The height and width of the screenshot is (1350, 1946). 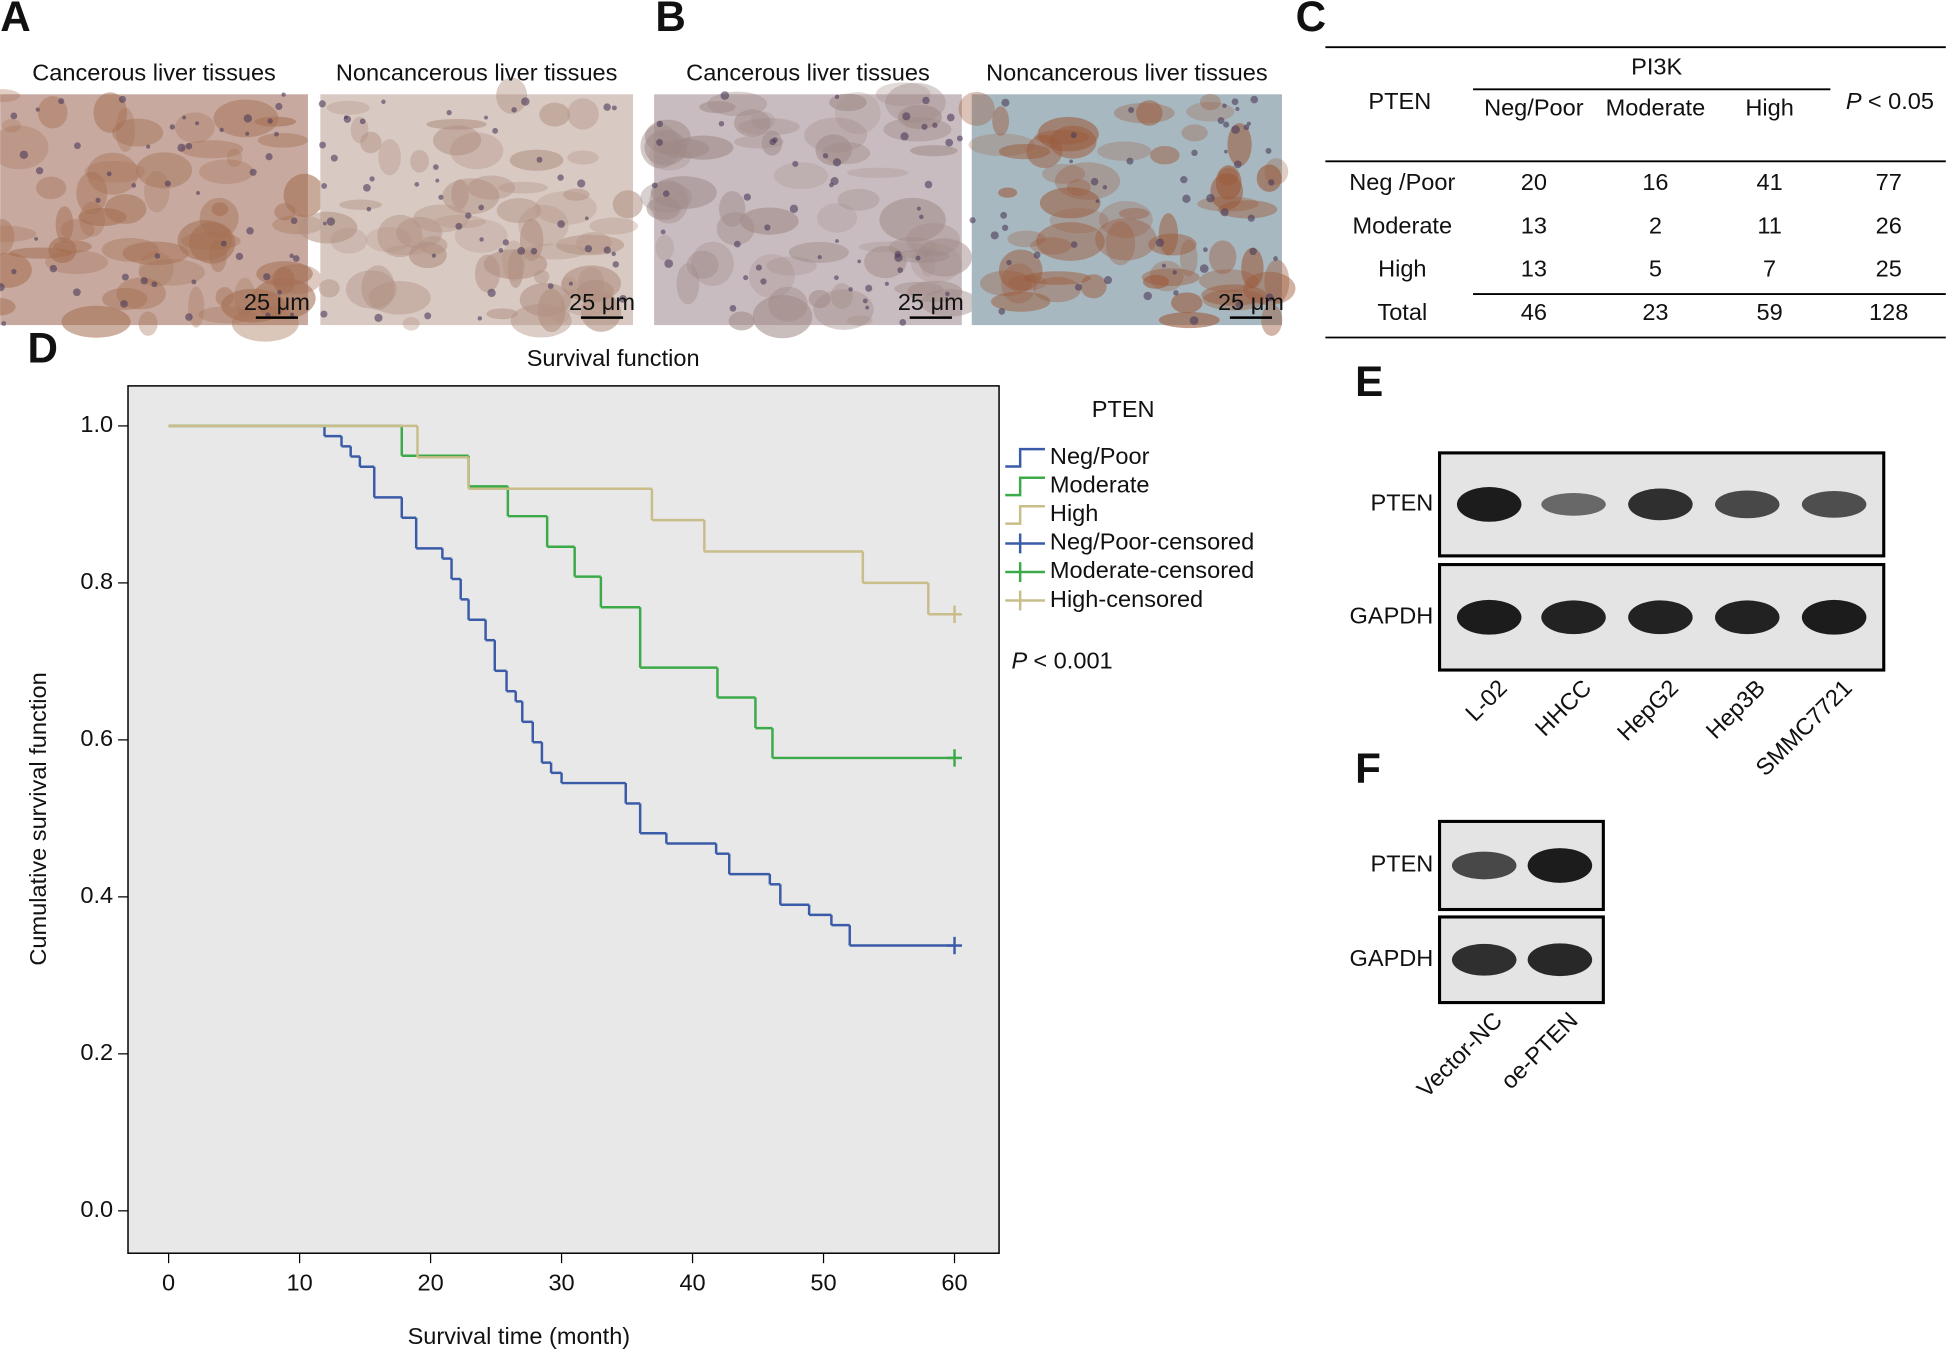 I want to click on table-cell: 13, so click(x=1534, y=225).